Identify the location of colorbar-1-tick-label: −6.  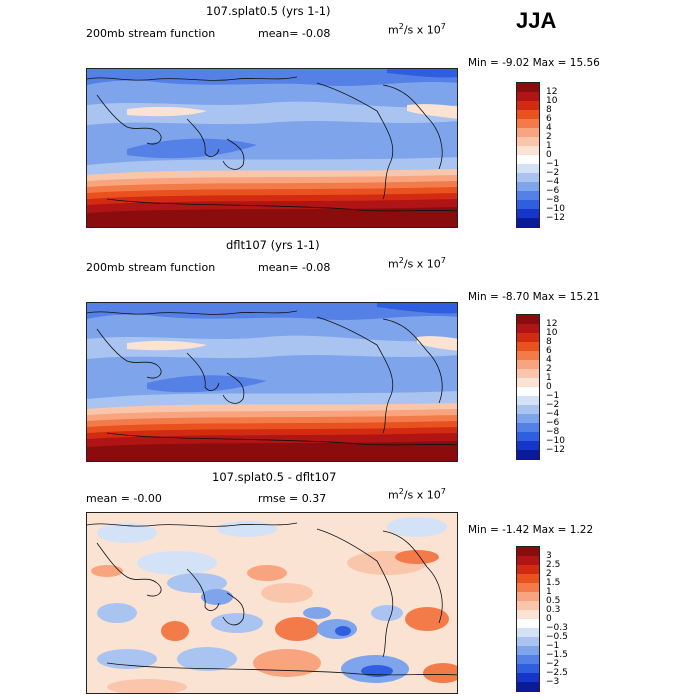
(553, 191).